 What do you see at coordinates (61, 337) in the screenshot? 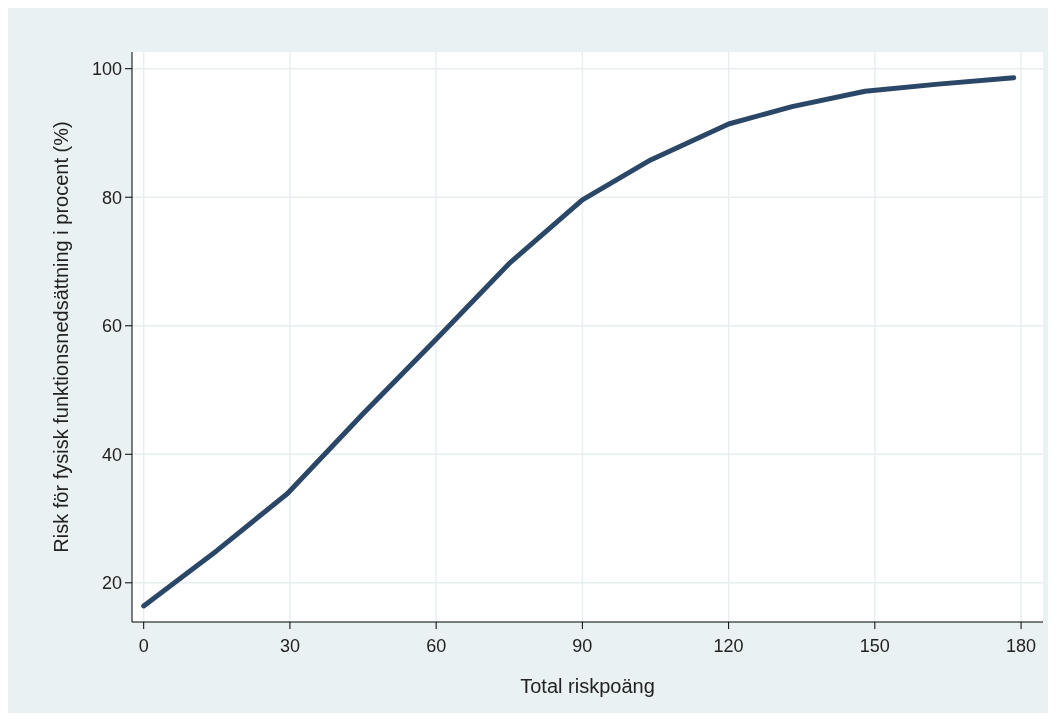
I see `y-axis-title: Risk för fysisk funktionsnedsättning i procent (%)` at bounding box center [61, 337].